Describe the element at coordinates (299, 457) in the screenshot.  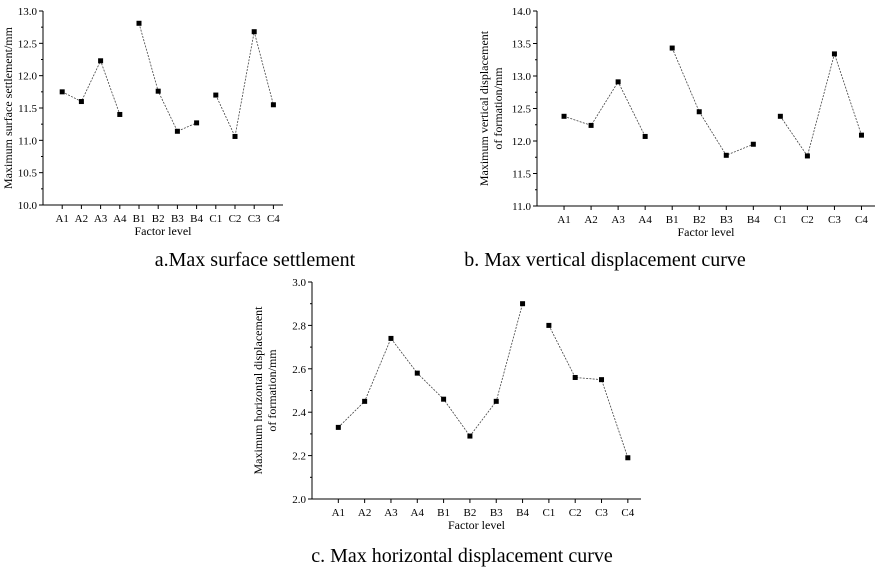
I see `y-tick-label: 2.2` at that location.